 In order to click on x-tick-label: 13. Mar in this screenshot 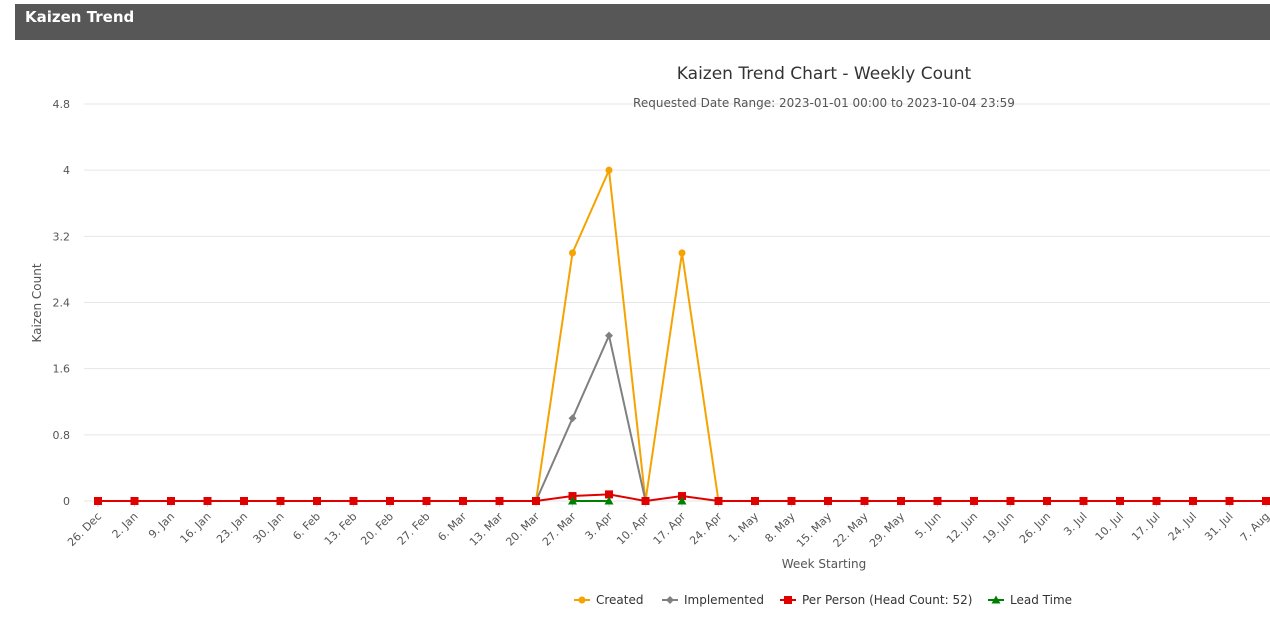, I will do `click(486, 529)`.